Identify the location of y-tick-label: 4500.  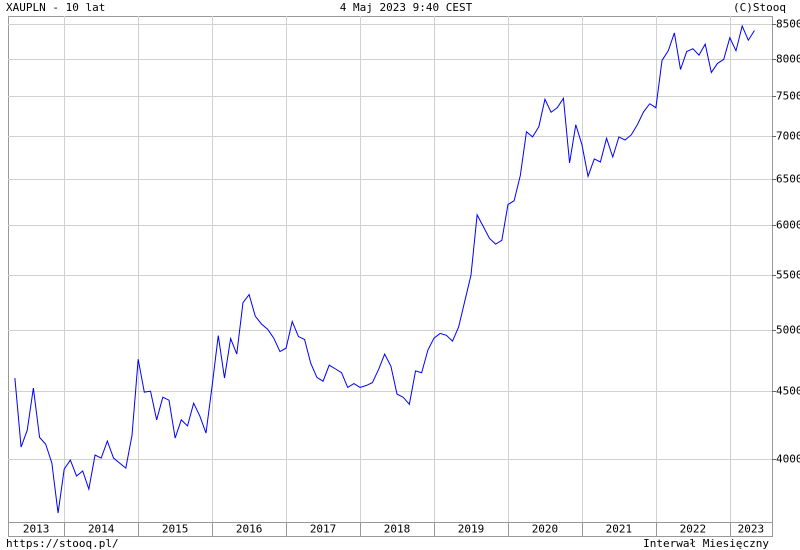
(788, 391).